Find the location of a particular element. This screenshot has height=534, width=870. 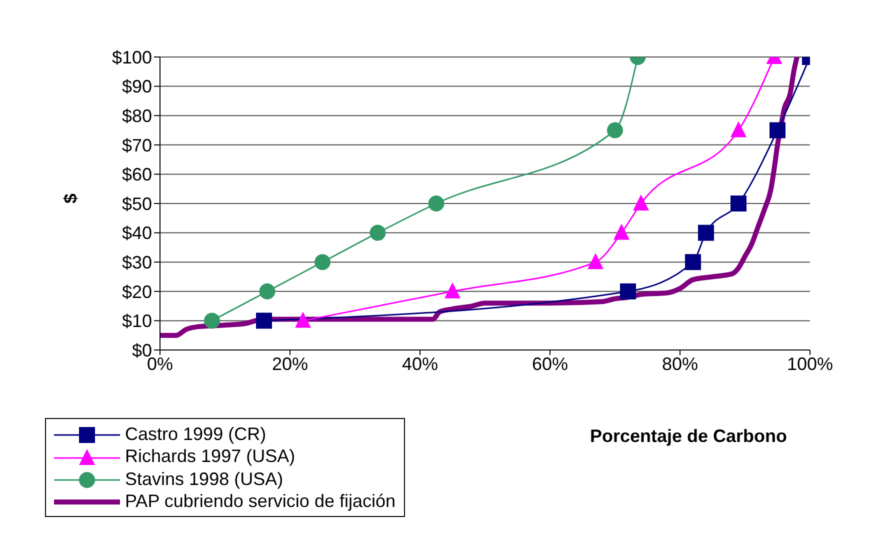

x-tick-label: 80% is located at coordinates (680, 364).